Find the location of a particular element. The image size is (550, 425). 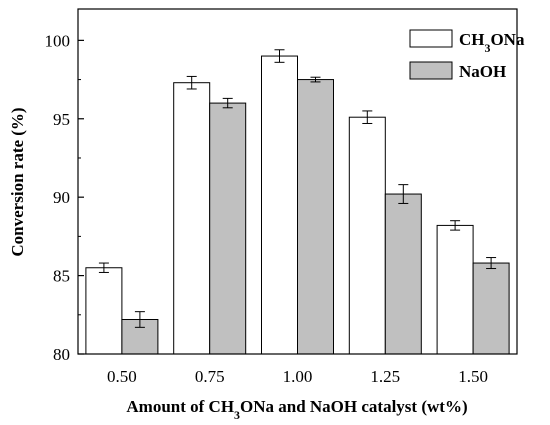

x-tick-label-0-50: 0.50 is located at coordinates (122, 376).